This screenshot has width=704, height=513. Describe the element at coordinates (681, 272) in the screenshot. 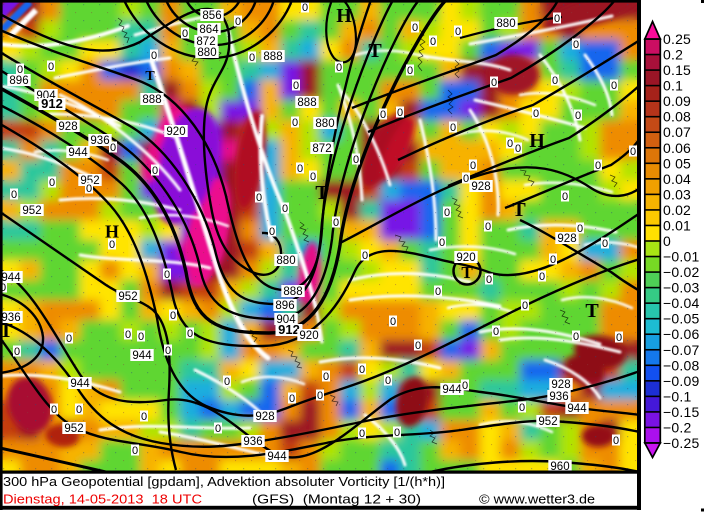

I see `svg-text: −0.02` at that location.